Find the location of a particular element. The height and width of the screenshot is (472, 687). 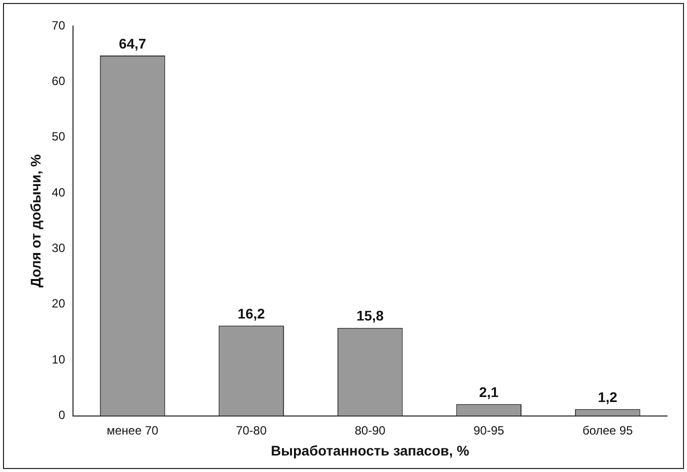

data-label: 2,1 is located at coordinates (489, 392).